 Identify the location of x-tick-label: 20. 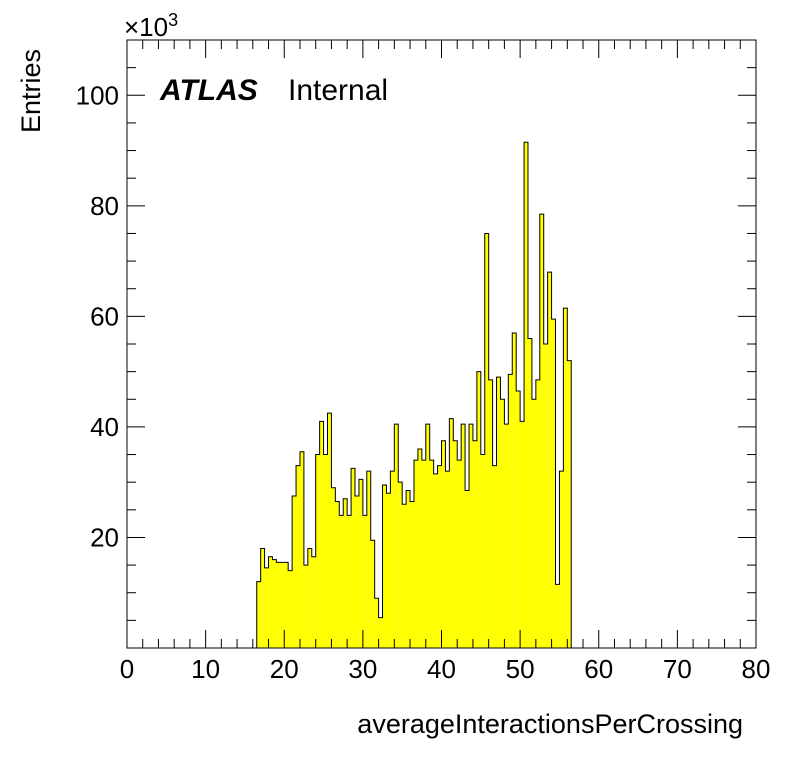
(284, 669).